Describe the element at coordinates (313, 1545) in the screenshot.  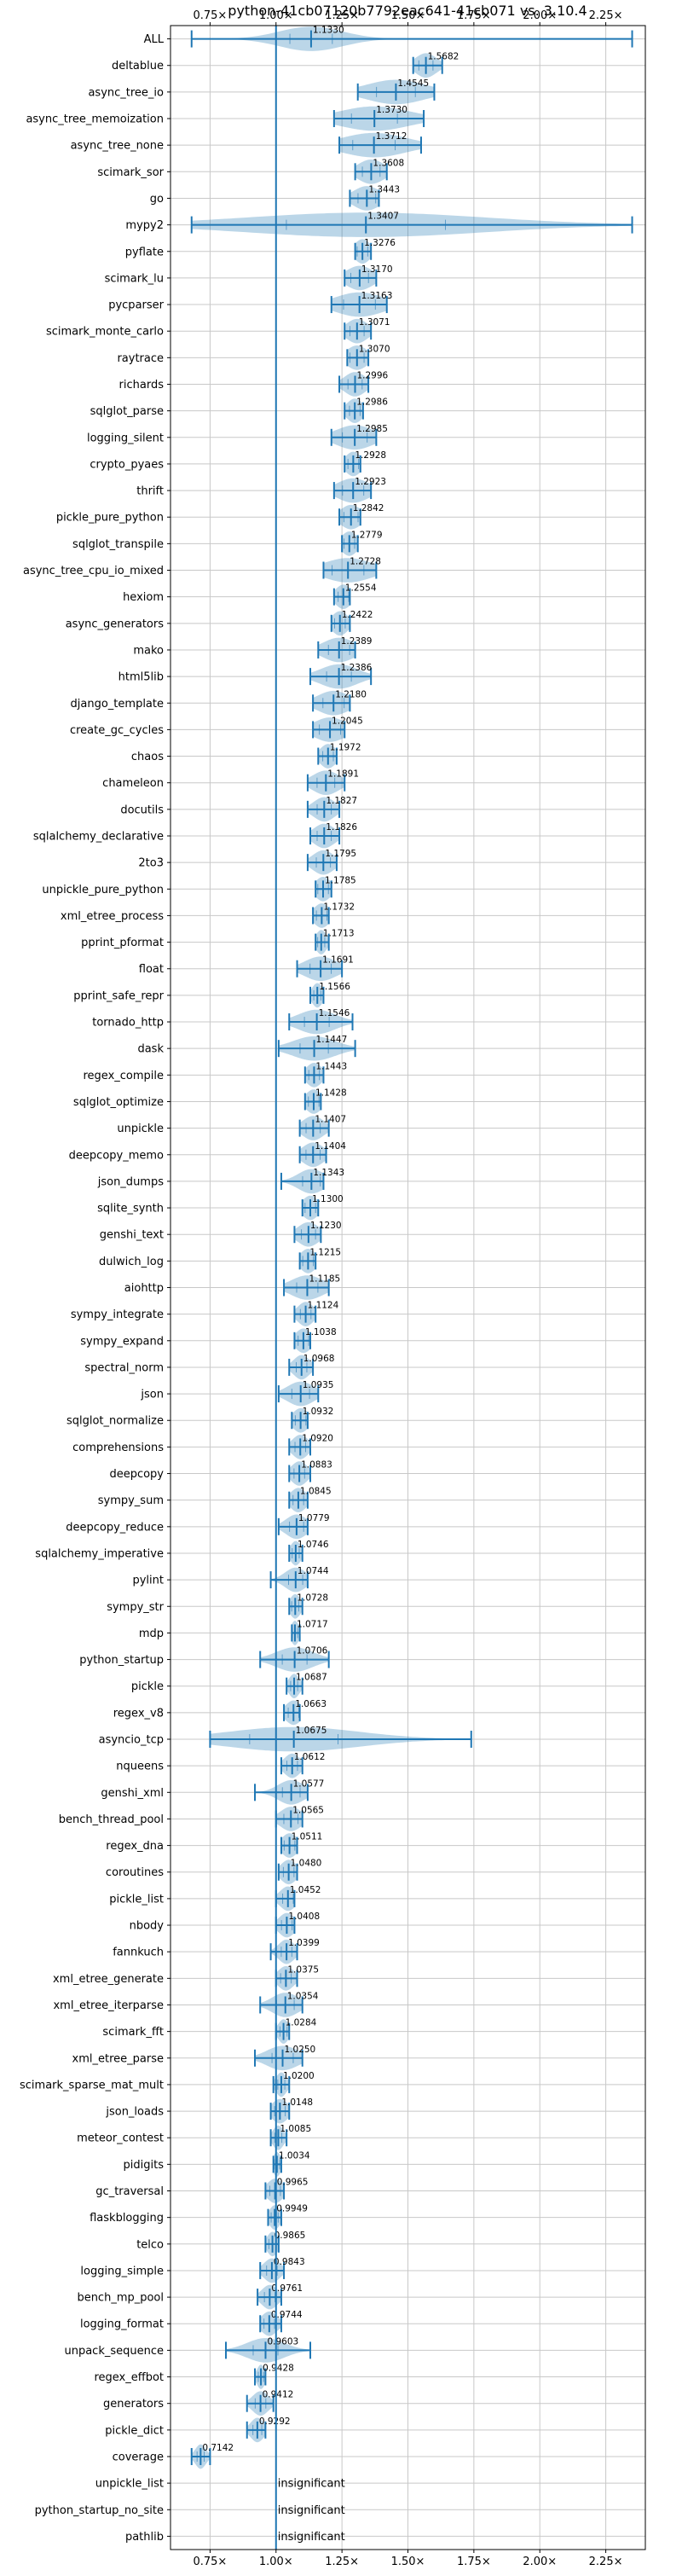
I see `data-label: 1.0746` at that location.